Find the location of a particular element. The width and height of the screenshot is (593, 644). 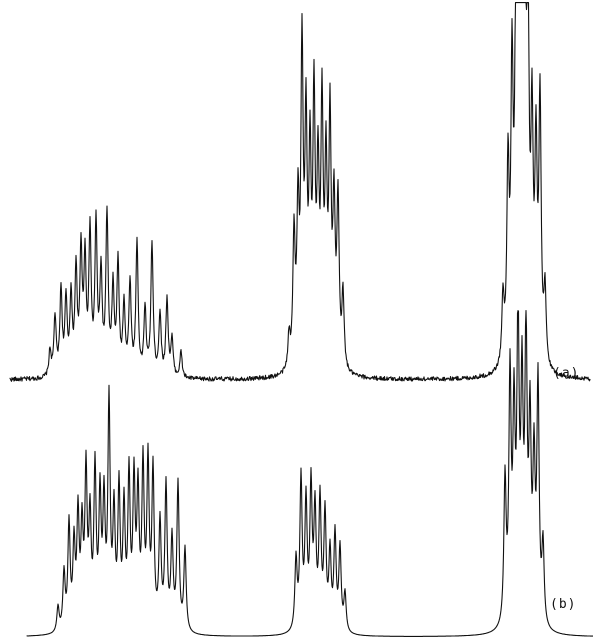

trace-a-label: (a) is located at coordinates (566, 373).